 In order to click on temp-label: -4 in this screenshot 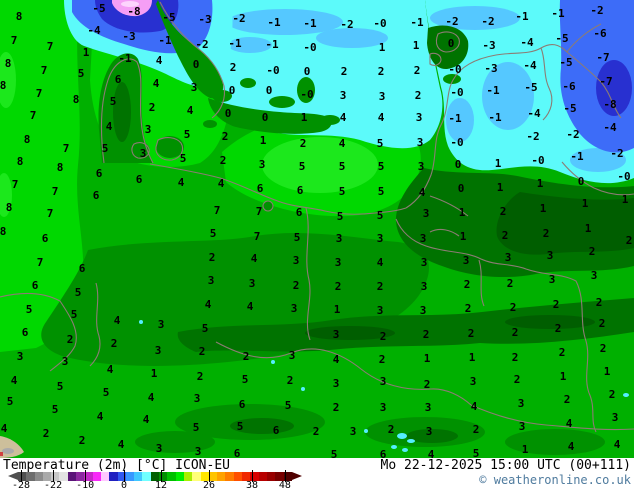, I will do `click(527, 42)`.